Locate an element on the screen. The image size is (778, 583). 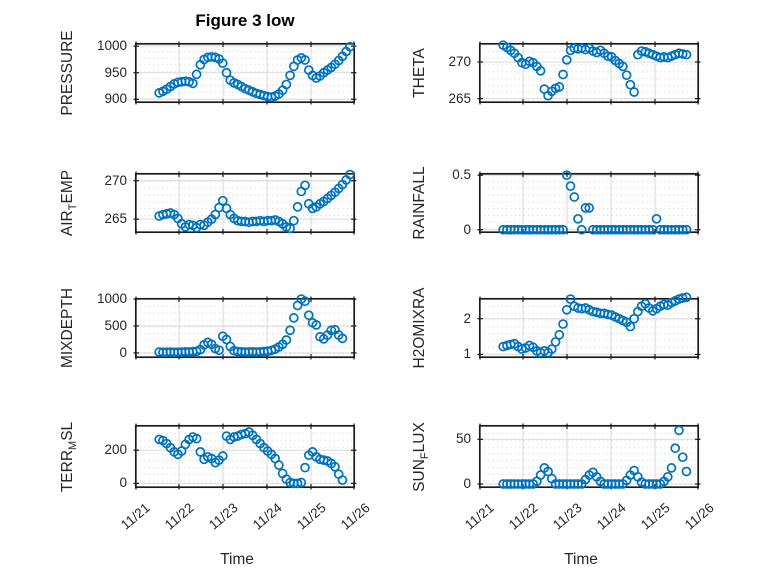
y-tick-label: 50 is located at coordinates (463, 439).